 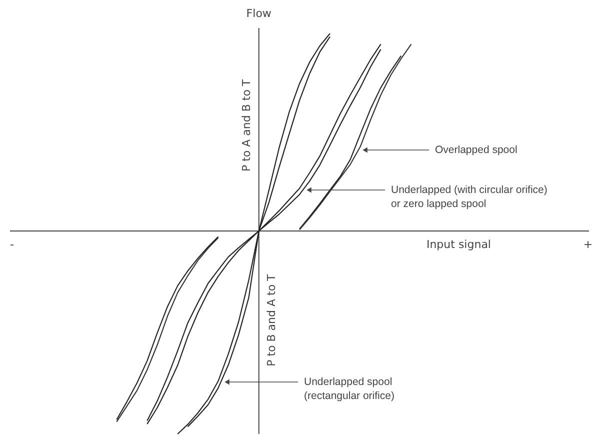 I want to click on annotation: Underlapped spool (rectangular orifice), so click(x=349, y=389).